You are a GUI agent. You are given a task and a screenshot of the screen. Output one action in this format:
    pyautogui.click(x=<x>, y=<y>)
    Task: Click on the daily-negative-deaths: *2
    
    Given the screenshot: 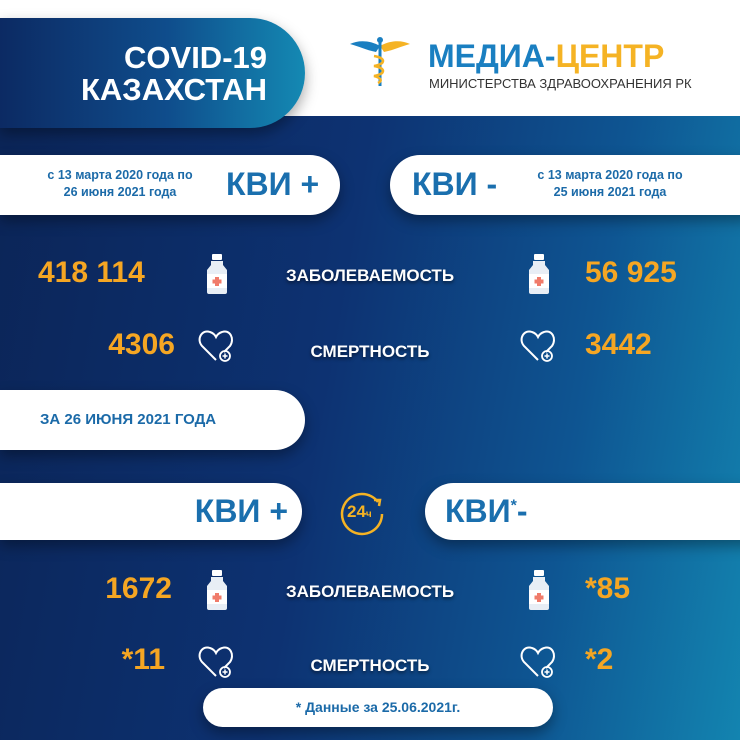 What is the action you would take?
    pyautogui.click(x=599, y=659)
    